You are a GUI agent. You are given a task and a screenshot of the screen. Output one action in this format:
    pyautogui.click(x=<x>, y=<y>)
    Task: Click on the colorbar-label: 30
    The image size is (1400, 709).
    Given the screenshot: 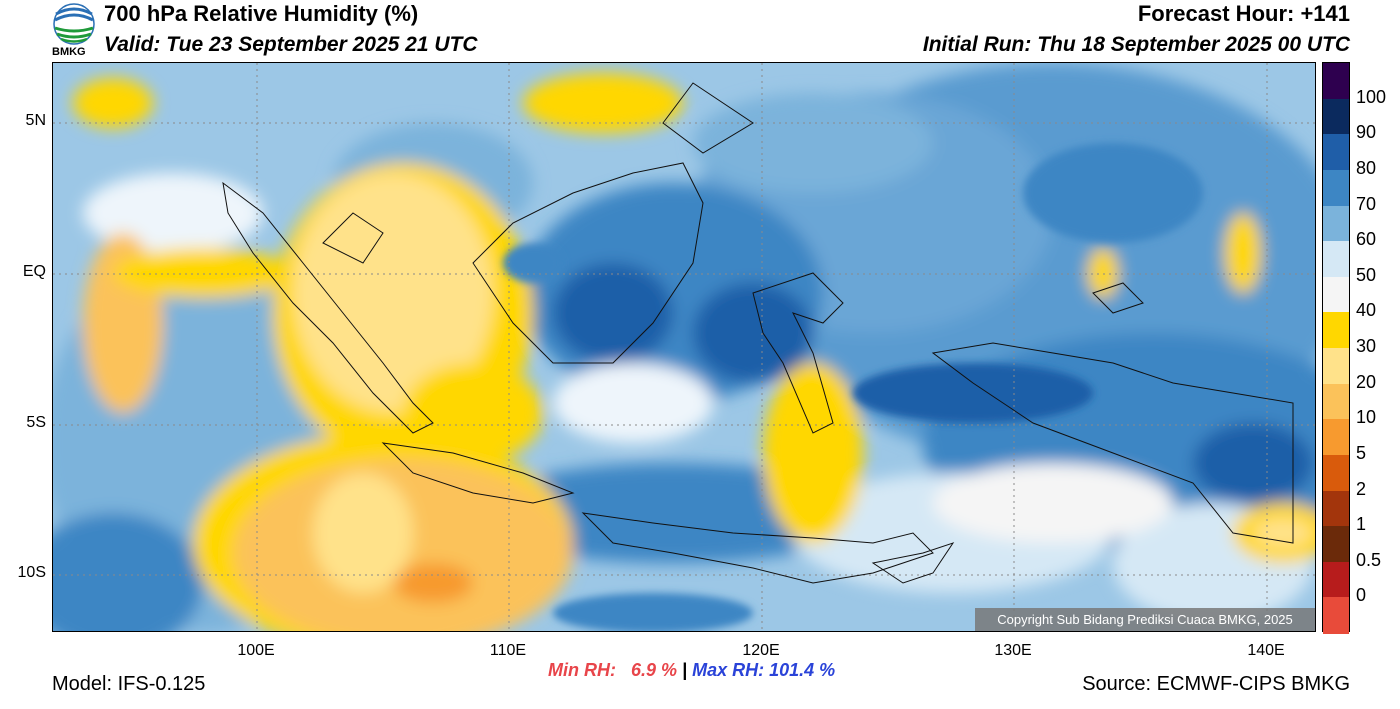 What is the action you would take?
    pyautogui.click(x=1366, y=346)
    